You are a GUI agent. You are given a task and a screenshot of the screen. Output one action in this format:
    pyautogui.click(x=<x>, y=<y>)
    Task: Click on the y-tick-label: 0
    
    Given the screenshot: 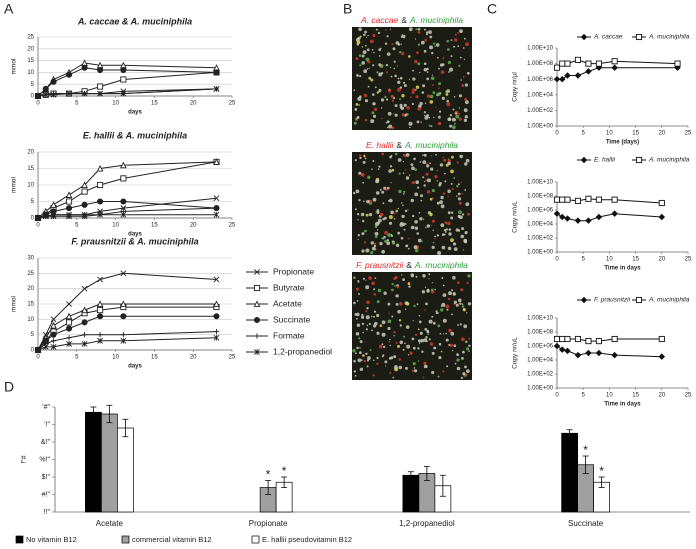 What is the action you would take?
    pyautogui.click(x=33, y=351)
    